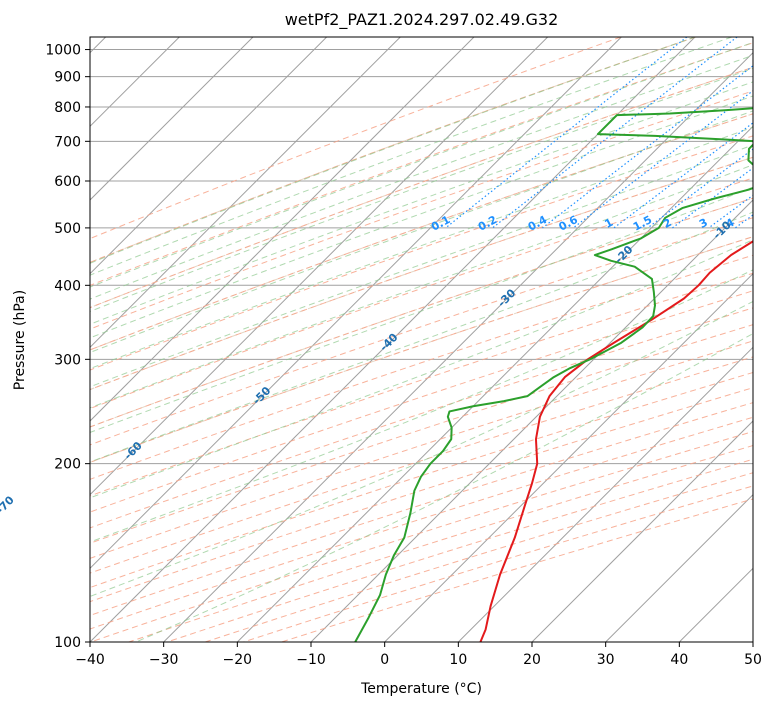 Image resolution: width=775 pixels, height=708 pixels. Describe the element at coordinates (67, 465) in the screenshot. I see `y-tick-label: 200` at that location.